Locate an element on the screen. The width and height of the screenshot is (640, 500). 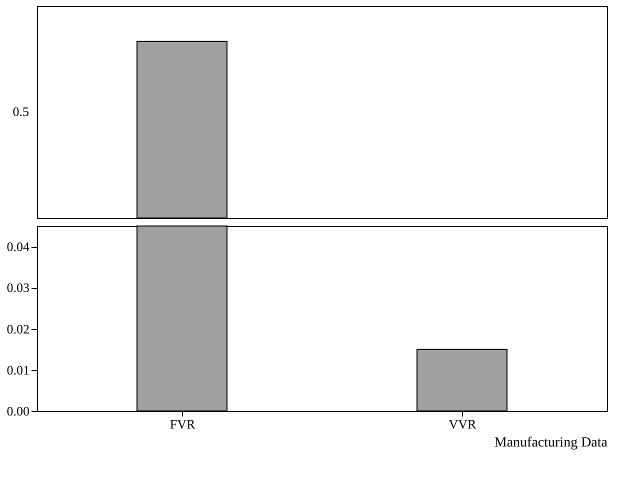
x-tick-label: FVR is located at coordinates (183, 424).